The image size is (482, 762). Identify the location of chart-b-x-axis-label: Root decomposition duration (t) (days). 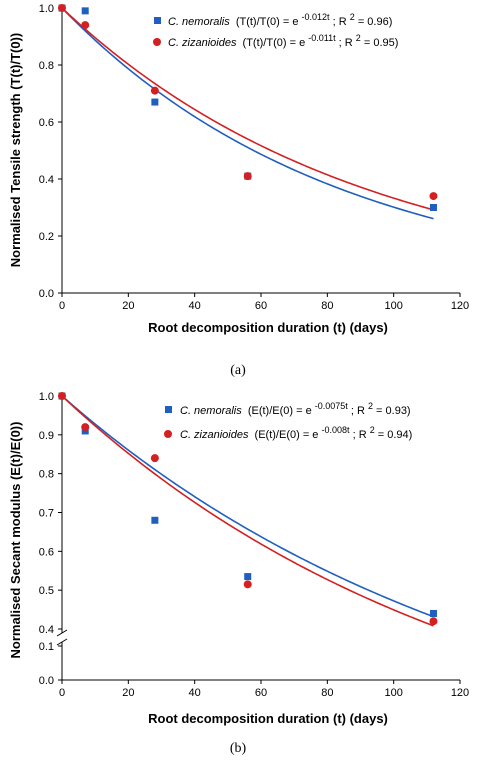
(268, 718).